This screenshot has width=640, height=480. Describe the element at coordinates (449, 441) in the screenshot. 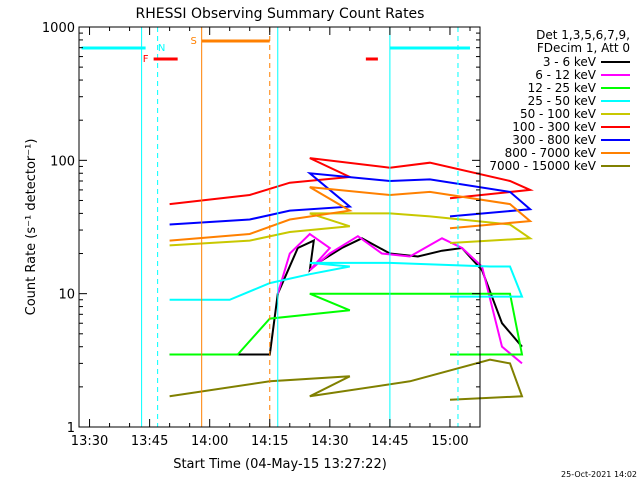

I see `x-tick-label: 15:00` at that location.